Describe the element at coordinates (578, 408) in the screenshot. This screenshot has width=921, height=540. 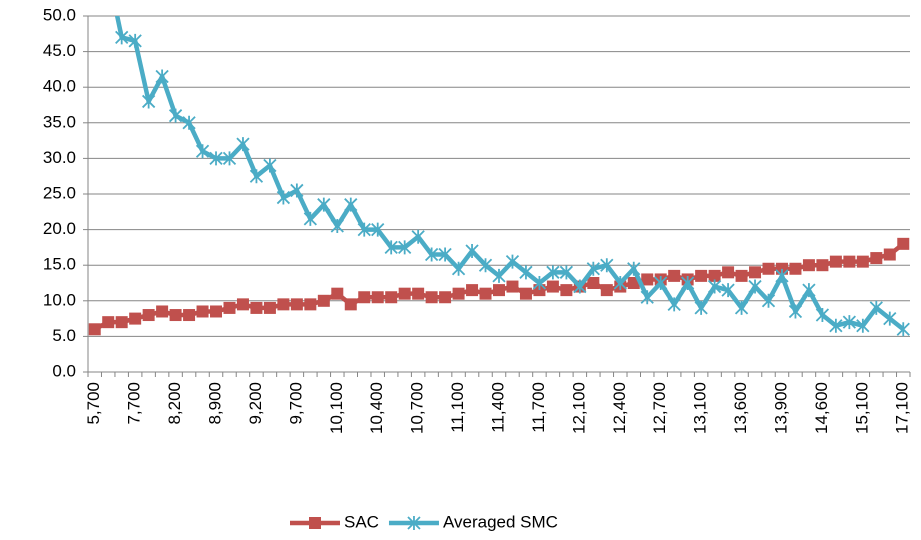
I see `x-tick-label: 12,100` at that location.